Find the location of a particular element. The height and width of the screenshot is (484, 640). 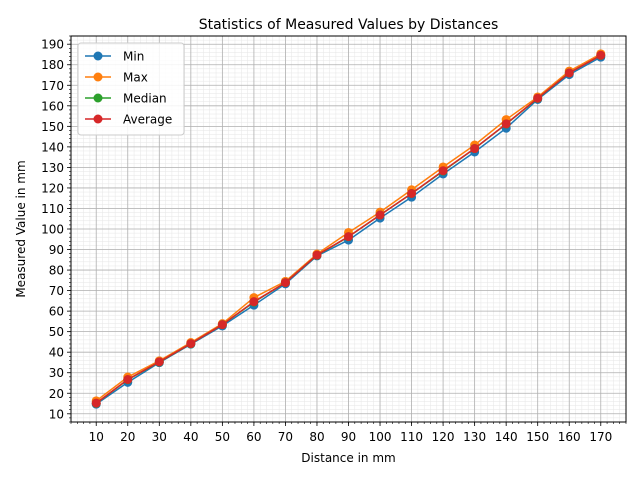

y-tick-label: 10 is located at coordinates (56, 414).